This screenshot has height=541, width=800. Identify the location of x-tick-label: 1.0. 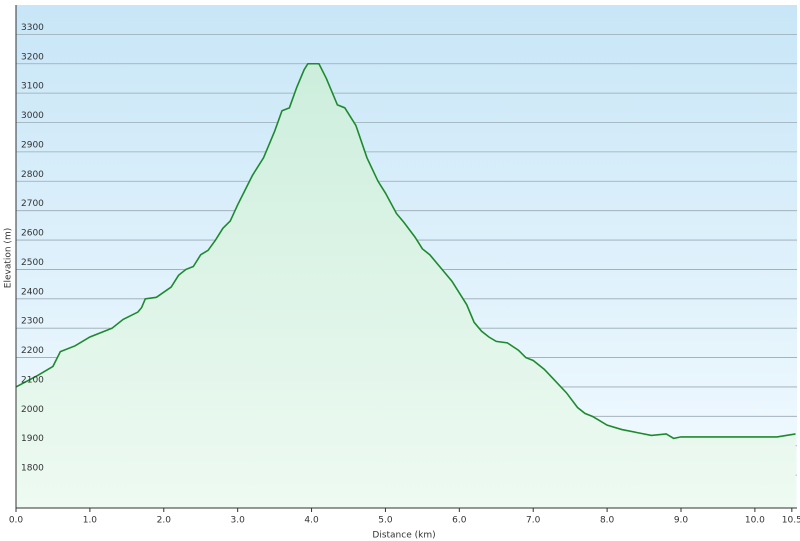
(90, 521).